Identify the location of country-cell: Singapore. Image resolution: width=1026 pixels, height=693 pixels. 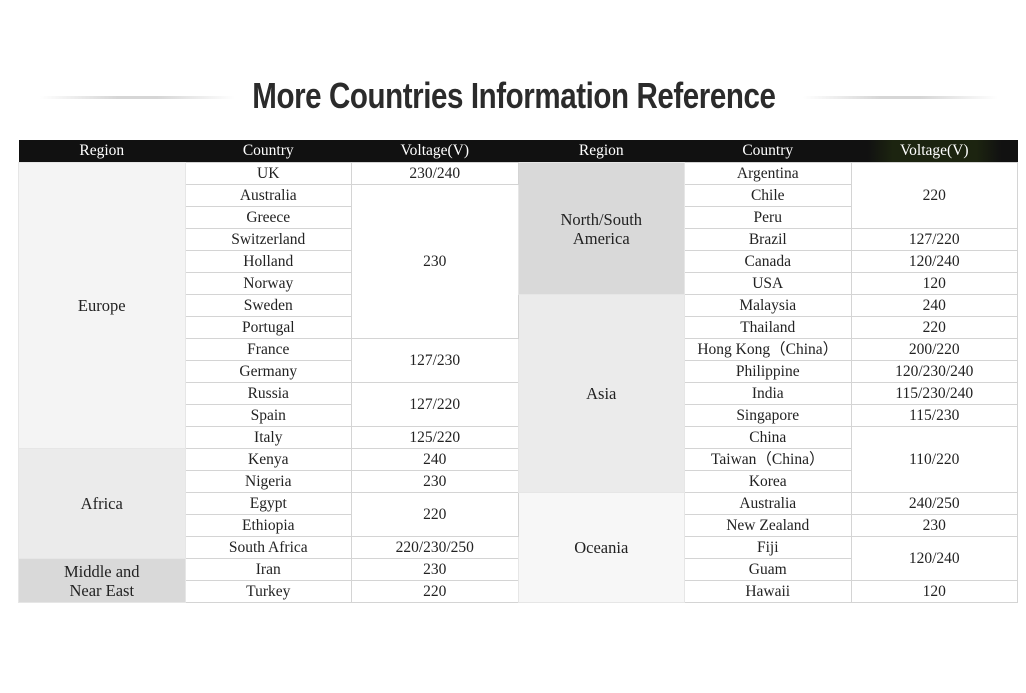
(768, 415).